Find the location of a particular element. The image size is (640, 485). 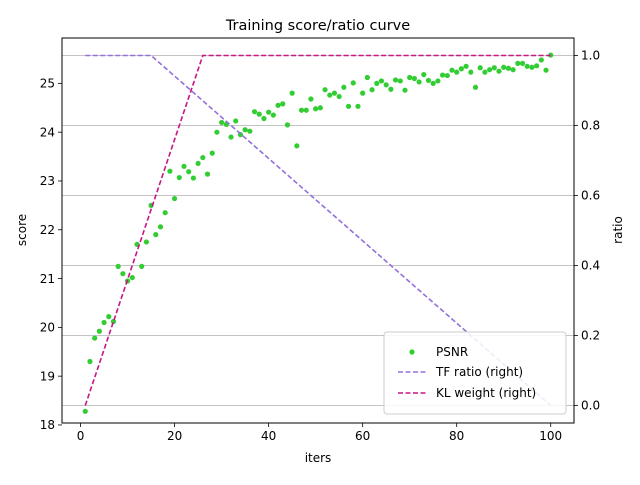

y-left-tick-label: 19 is located at coordinates (47, 376).